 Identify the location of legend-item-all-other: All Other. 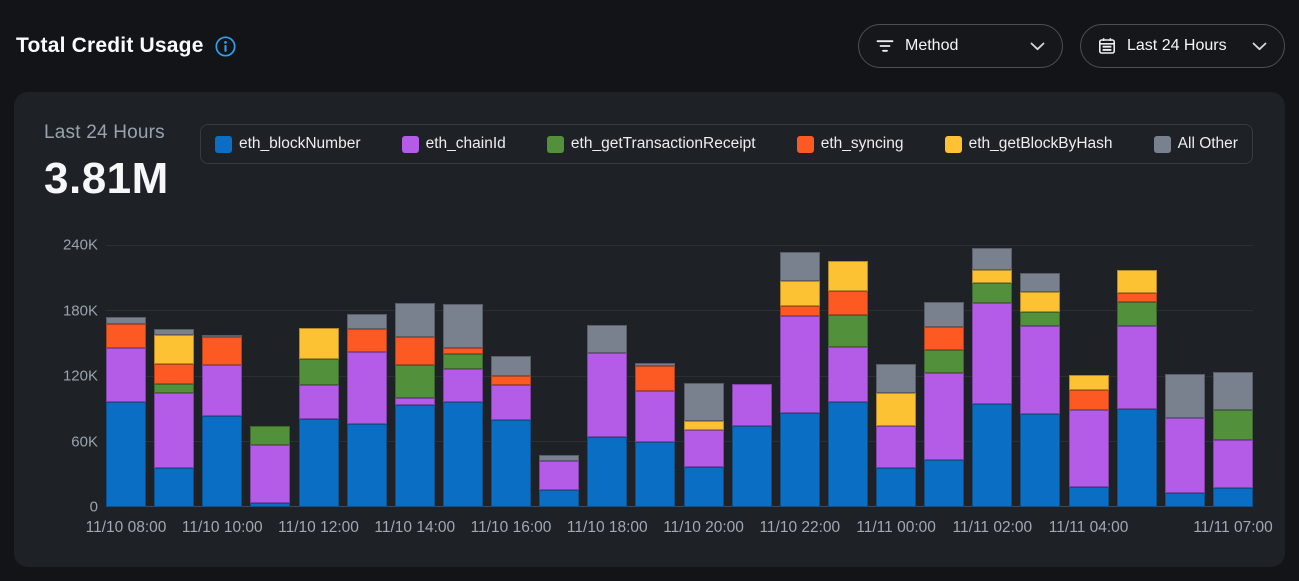
(1195, 144).